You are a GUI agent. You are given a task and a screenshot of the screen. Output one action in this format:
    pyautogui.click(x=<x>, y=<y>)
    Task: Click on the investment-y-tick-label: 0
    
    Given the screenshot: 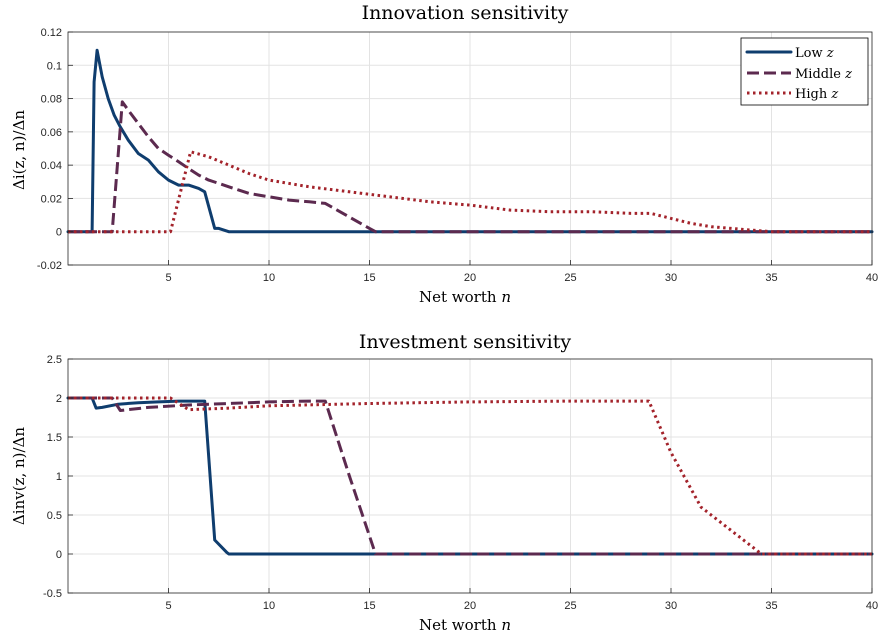 What is the action you would take?
    pyautogui.click(x=59, y=555)
    